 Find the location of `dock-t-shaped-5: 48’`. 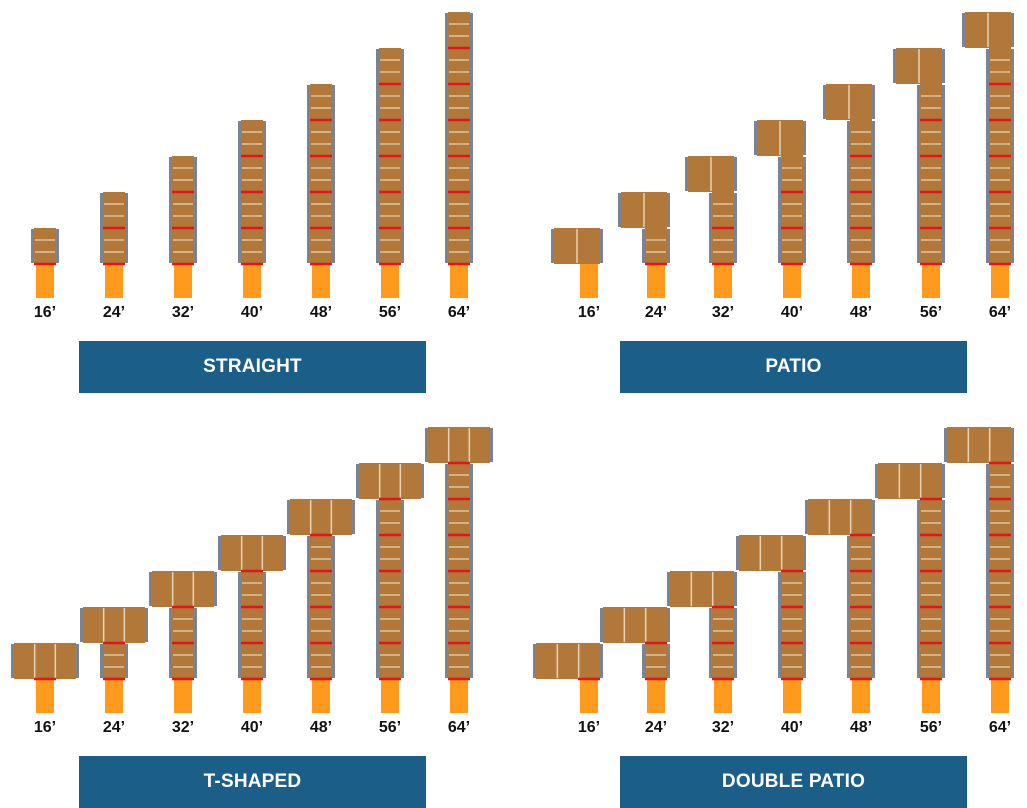

dock-t-shaped-5: 48’ is located at coordinates (321, 617).